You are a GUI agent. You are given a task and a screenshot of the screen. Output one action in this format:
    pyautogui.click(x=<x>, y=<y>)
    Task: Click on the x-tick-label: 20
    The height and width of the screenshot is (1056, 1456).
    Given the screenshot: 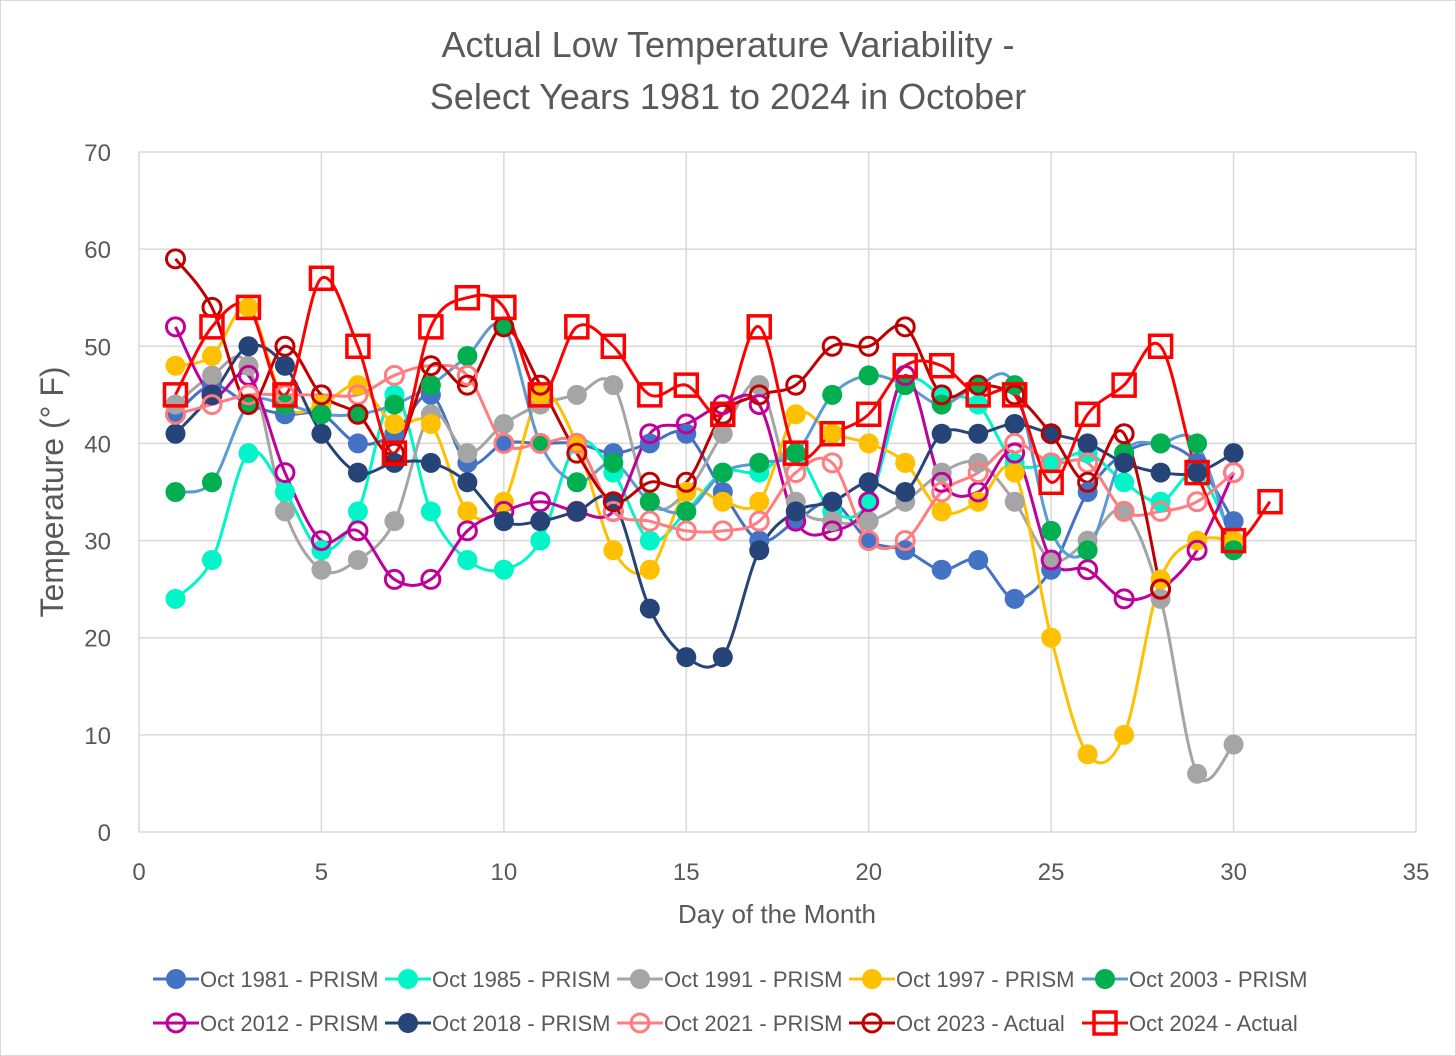 What is the action you would take?
    pyautogui.click(x=868, y=872)
    